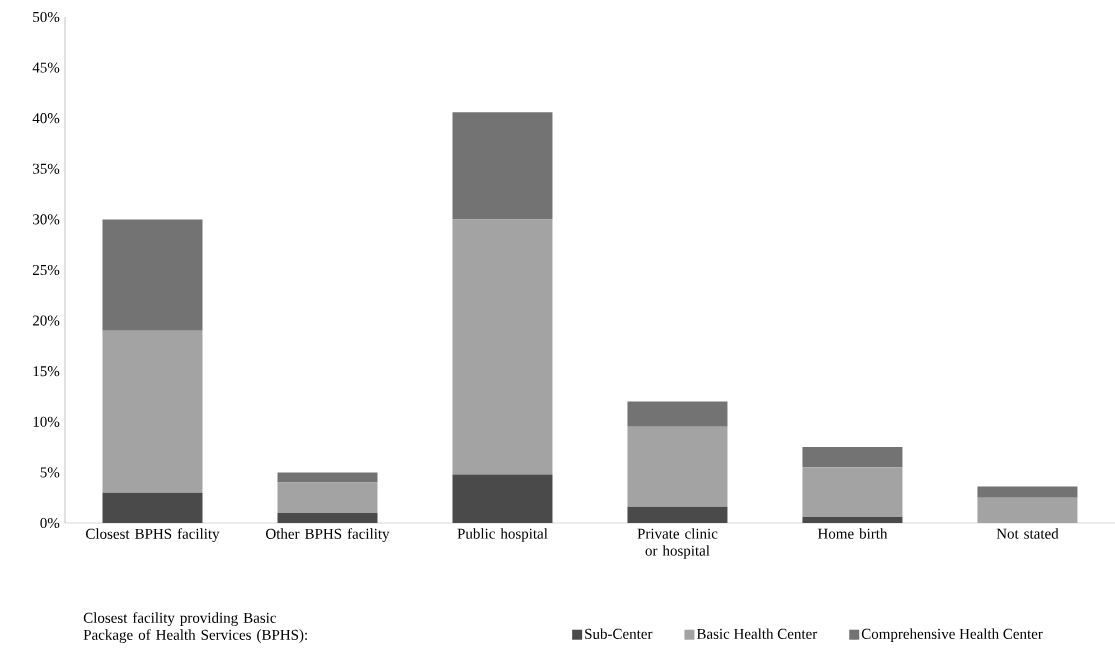  I want to click on legend-label: Basic Health Center, so click(757, 633).